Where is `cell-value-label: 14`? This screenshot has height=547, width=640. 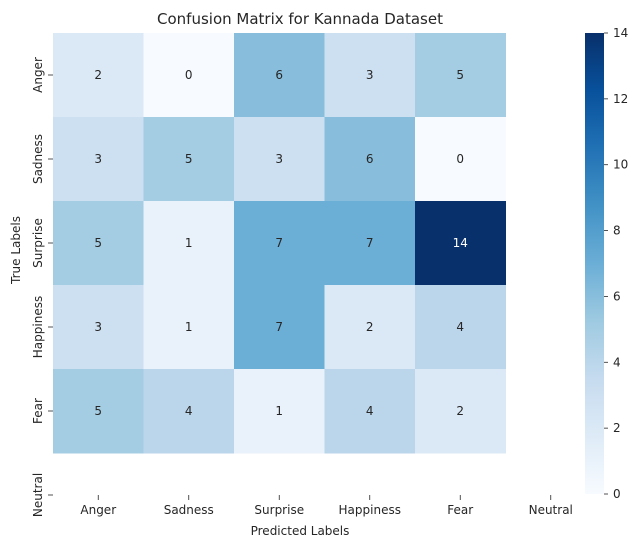
cell-value-label: 14 is located at coordinates (460, 243).